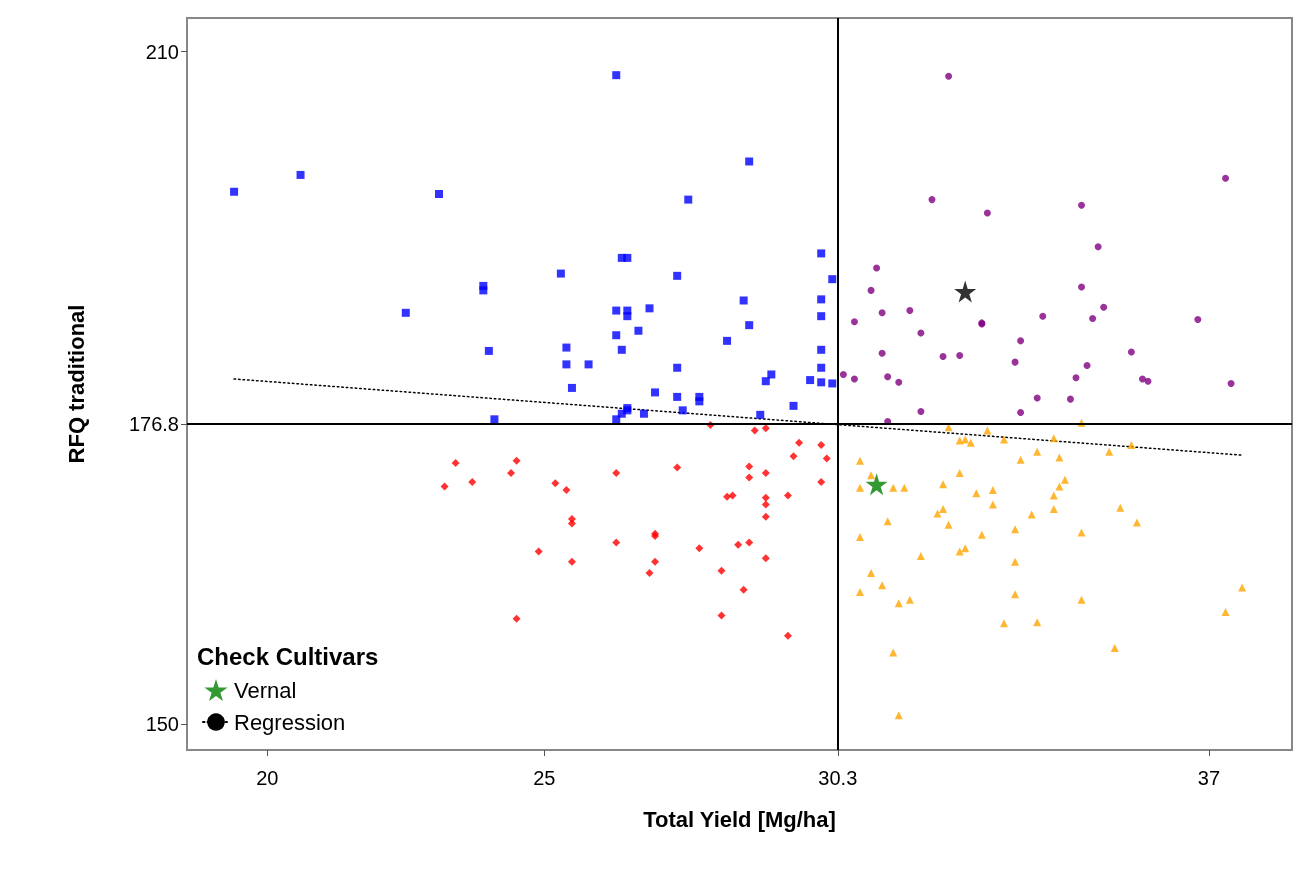  What do you see at coordinates (1209, 778) in the screenshot?
I see `x-tick-label: 37` at bounding box center [1209, 778].